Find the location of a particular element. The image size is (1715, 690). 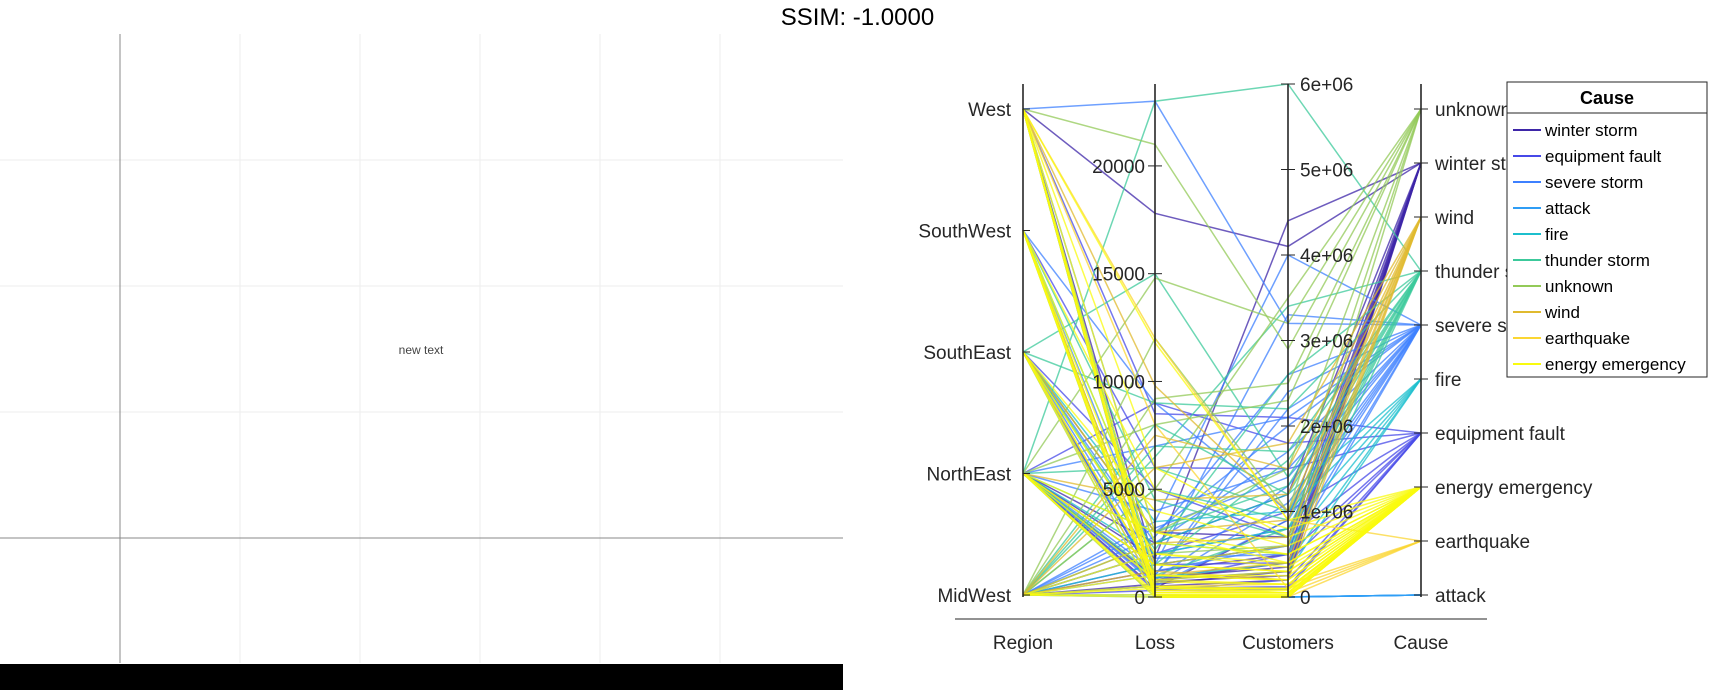

legend-entry-equipment-fault: equipment fault is located at coordinates (1603, 156).